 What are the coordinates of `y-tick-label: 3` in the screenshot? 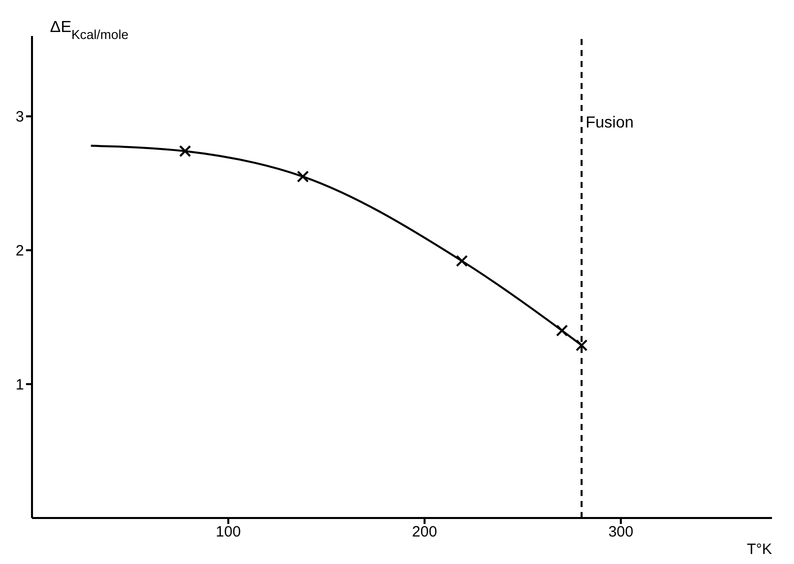 It's located at (20, 117).